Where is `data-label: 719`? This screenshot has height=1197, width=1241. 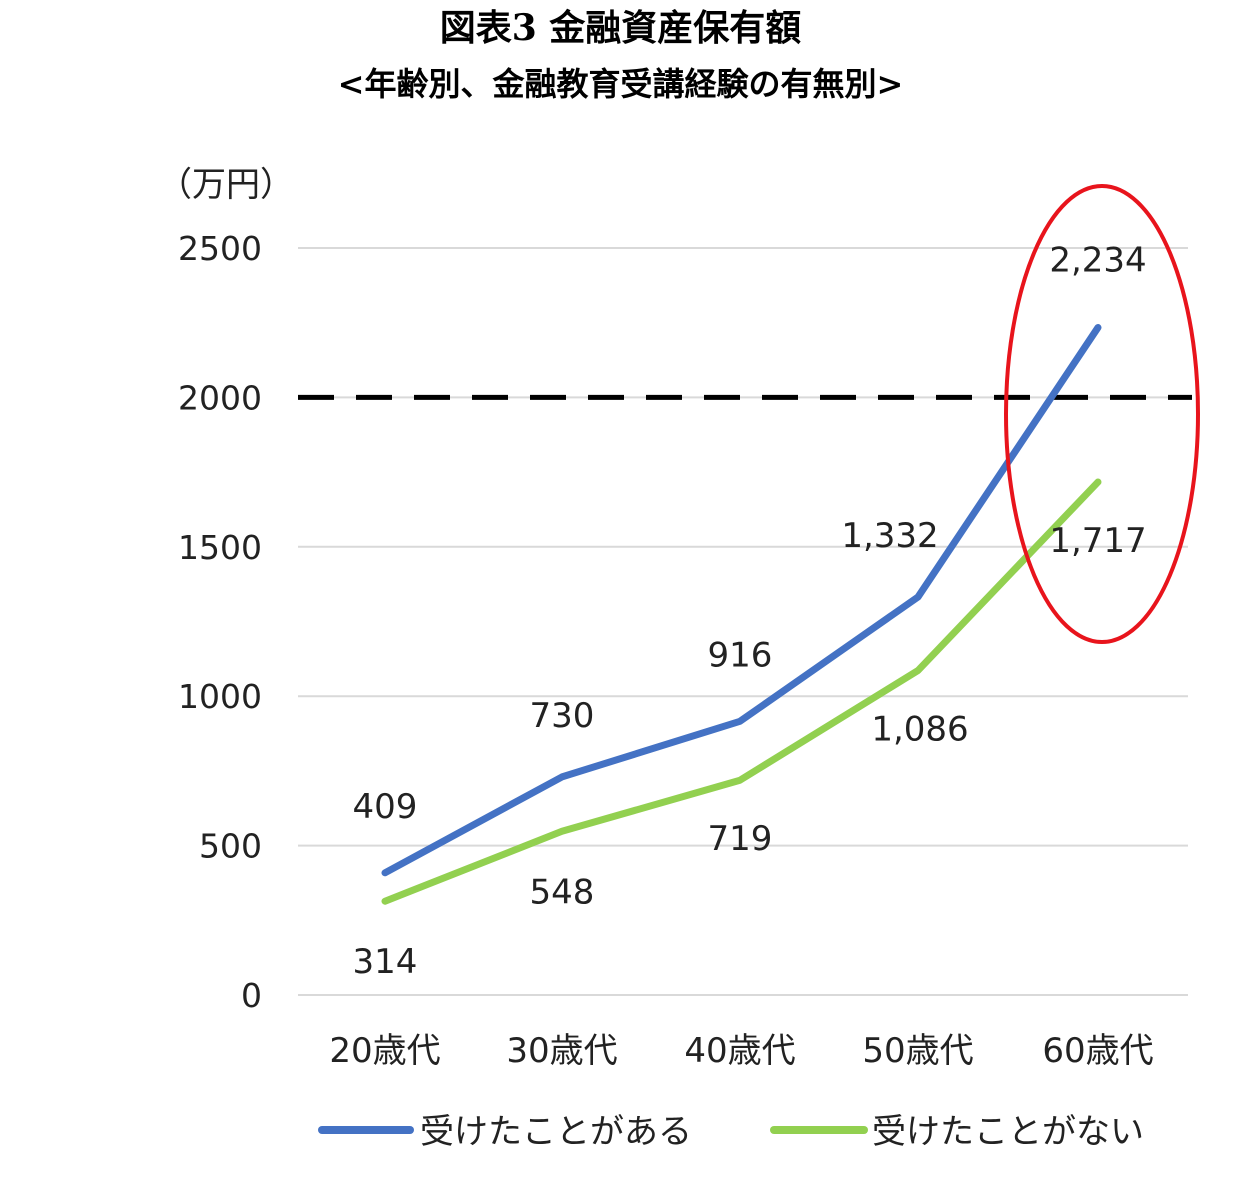
data-label: 719 is located at coordinates (740, 839).